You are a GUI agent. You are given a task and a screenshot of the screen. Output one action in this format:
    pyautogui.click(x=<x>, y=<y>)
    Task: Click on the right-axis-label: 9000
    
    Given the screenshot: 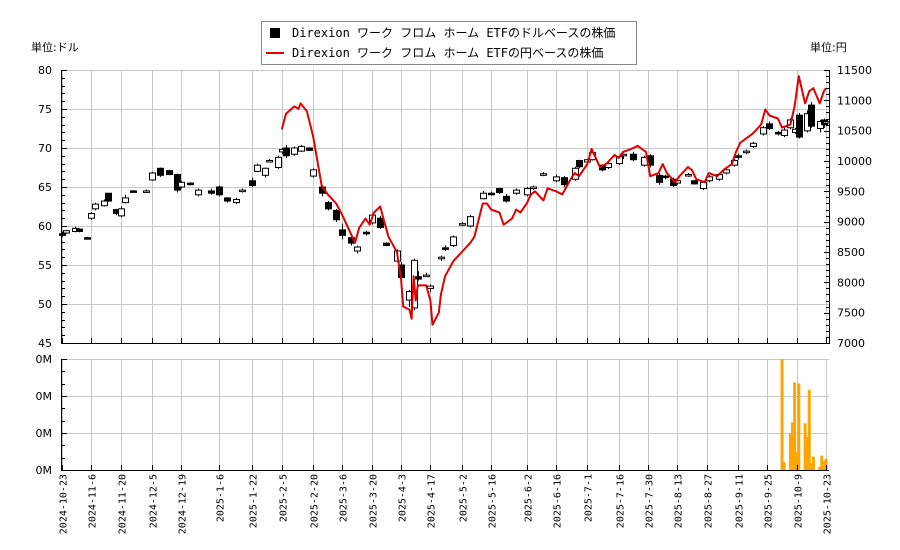 What is the action you would take?
    pyautogui.click(x=851, y=222)
    